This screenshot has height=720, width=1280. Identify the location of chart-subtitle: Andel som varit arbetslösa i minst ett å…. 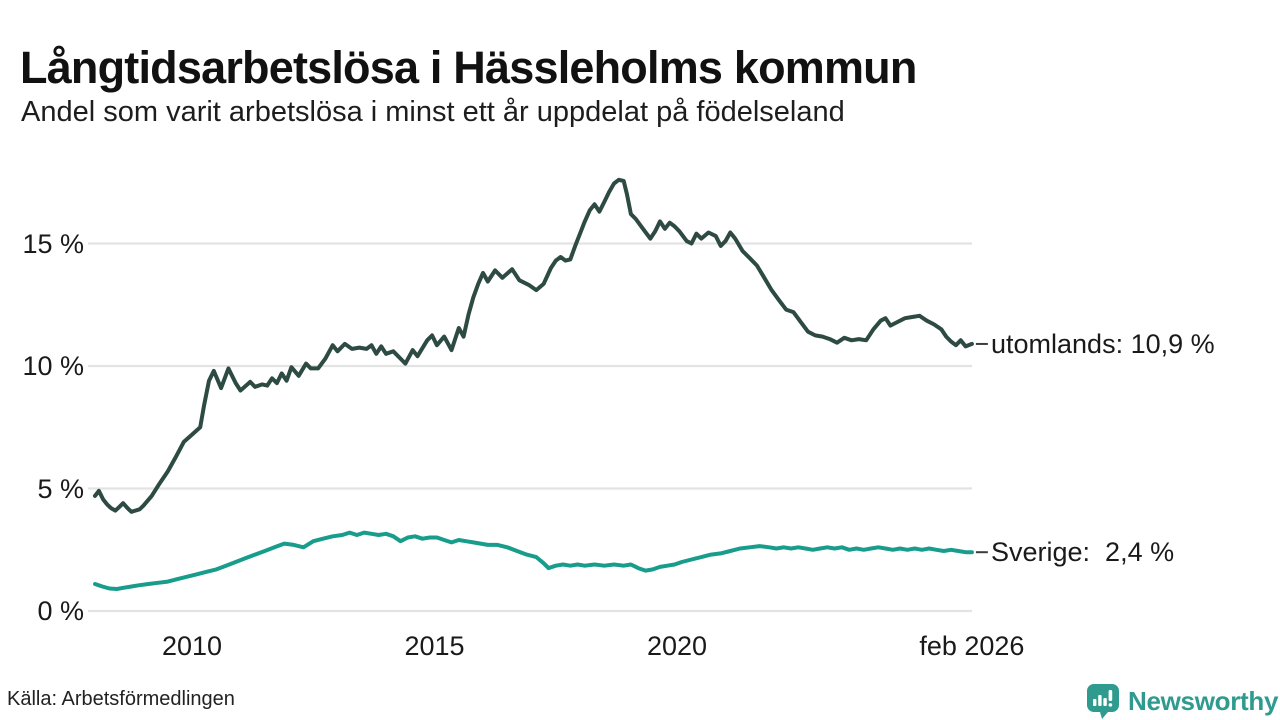
(433, 112).